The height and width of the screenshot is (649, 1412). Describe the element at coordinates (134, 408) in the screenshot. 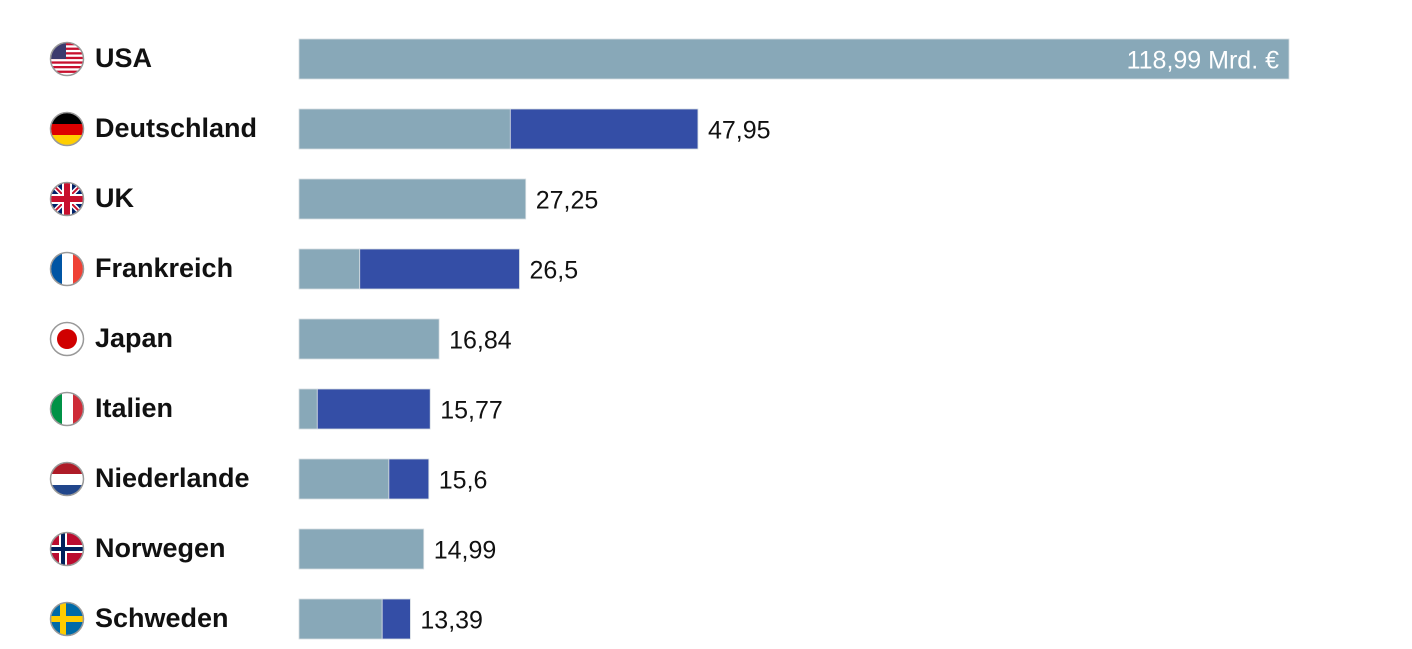

I see `category-label: Italien` at that location.